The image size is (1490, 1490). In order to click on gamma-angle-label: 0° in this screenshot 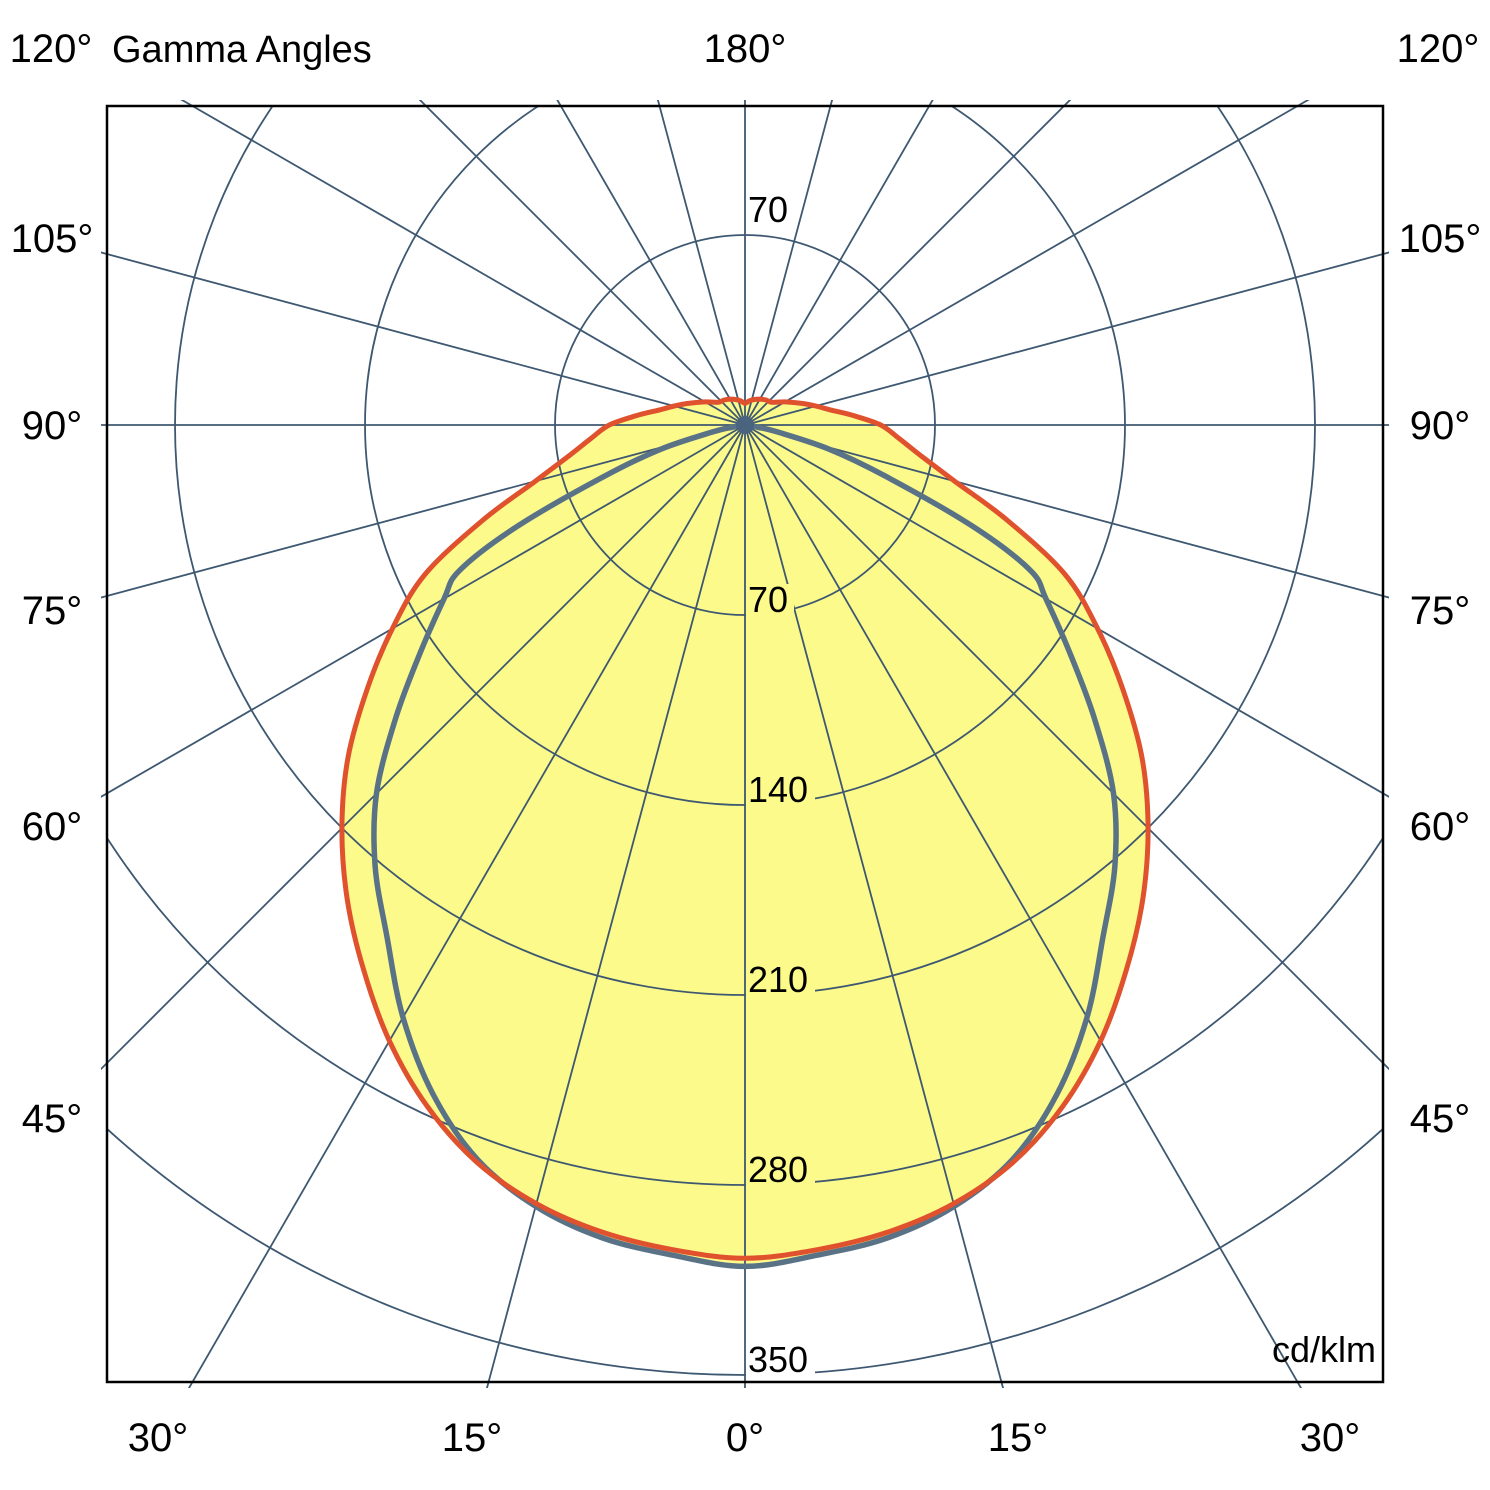, I will do `click(745, 1438)`.